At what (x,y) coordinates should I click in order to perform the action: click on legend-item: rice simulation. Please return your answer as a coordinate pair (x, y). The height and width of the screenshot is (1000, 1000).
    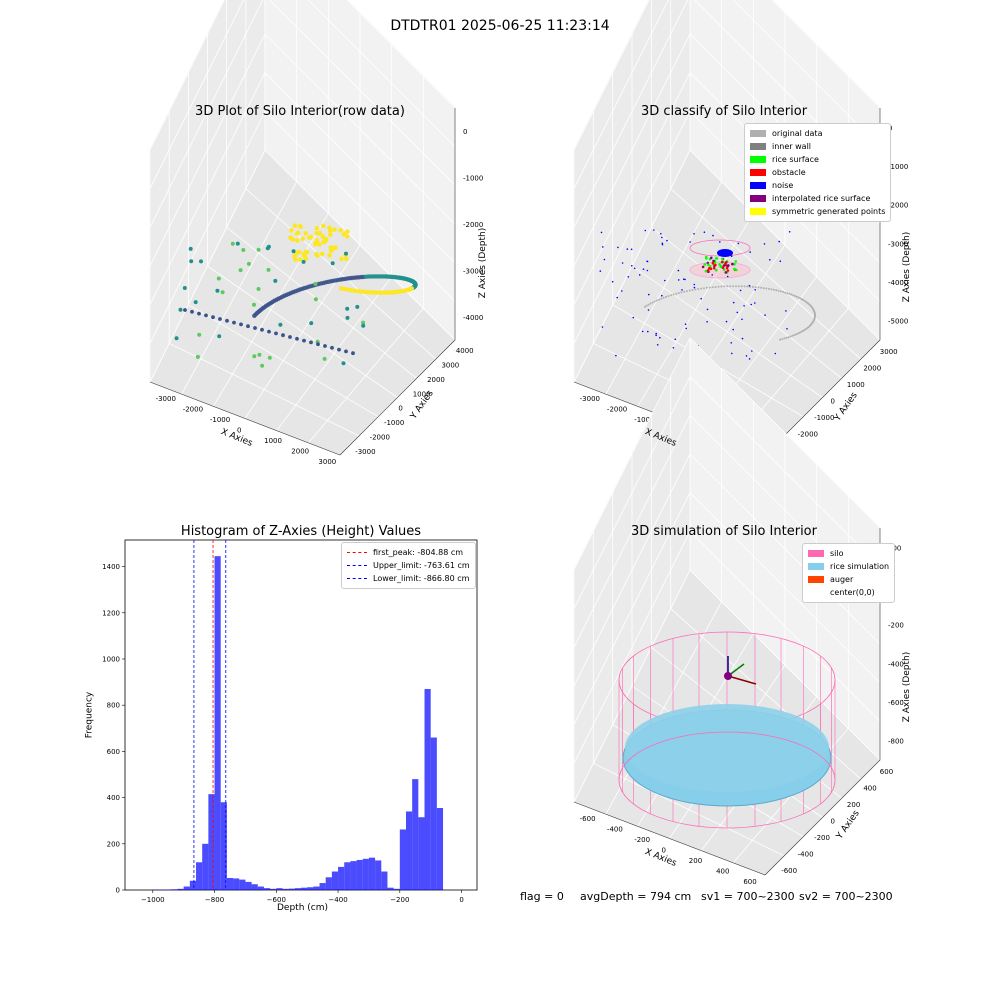
    Looking at the image, I should click on (848, 566).